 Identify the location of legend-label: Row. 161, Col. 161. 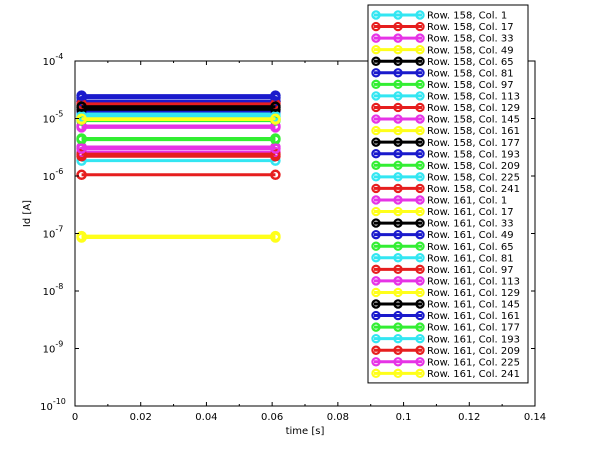
(473, 316).